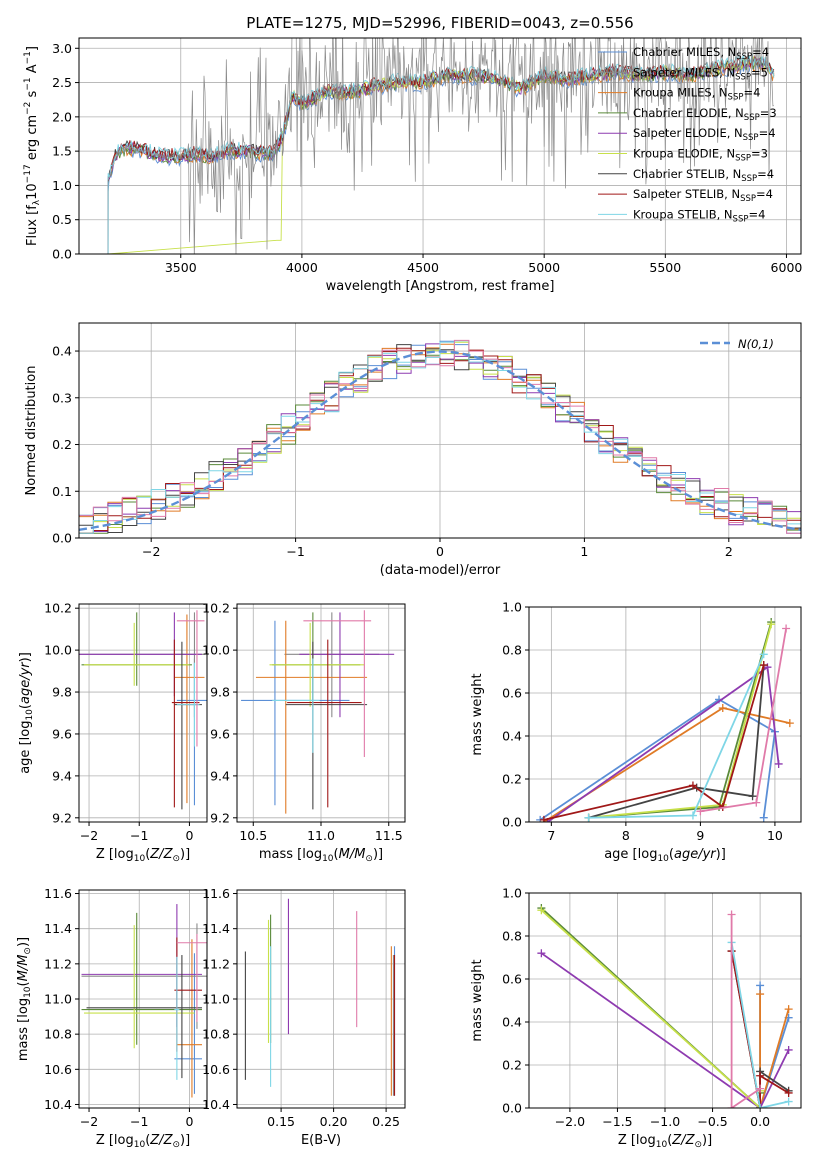 This screenshot has width=819, height=1170. I want to click on y-tick-label: 10.0, so click(58, 650).